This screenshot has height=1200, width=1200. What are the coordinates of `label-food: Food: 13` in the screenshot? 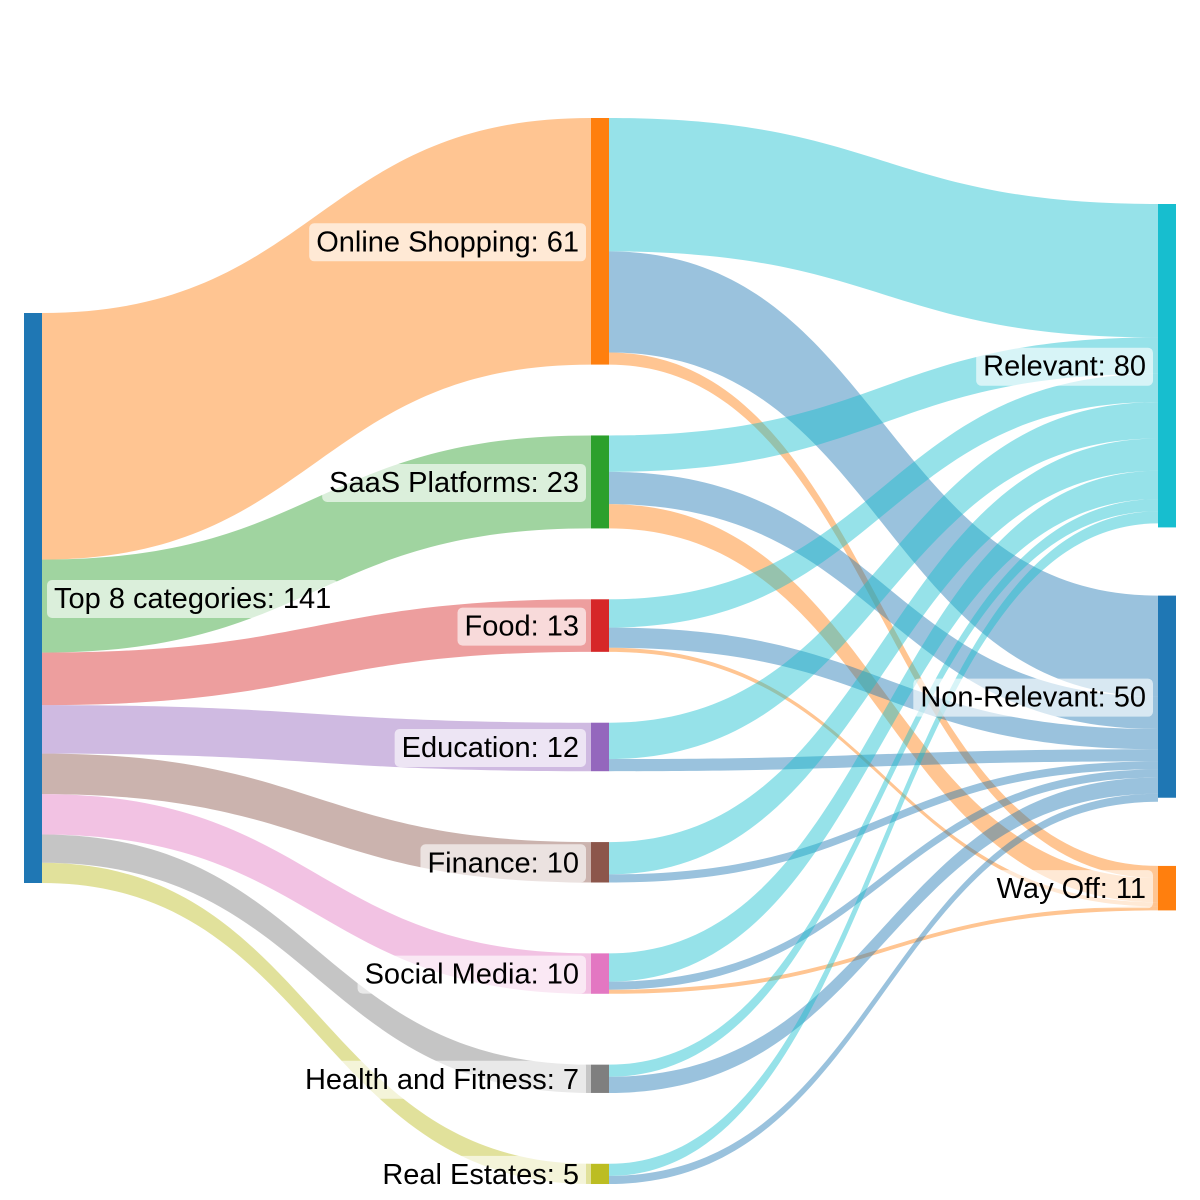 It's located at (521, 626).